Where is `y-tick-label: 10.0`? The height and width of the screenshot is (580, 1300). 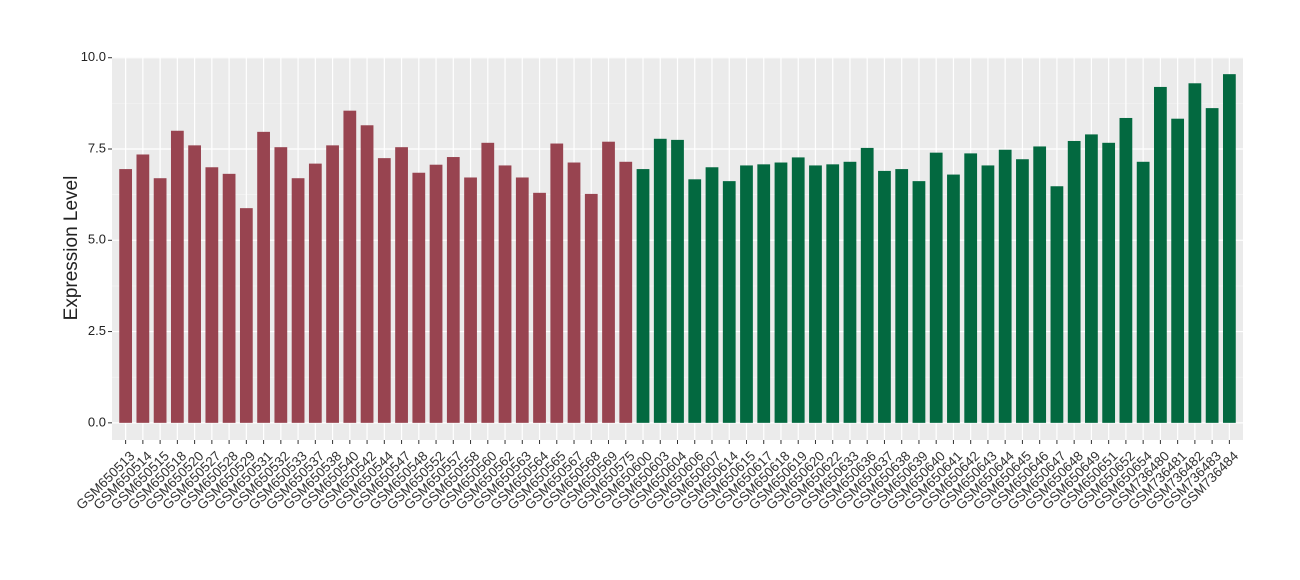 y-tick-label: 10.0 is located at coordinates (93, 56).